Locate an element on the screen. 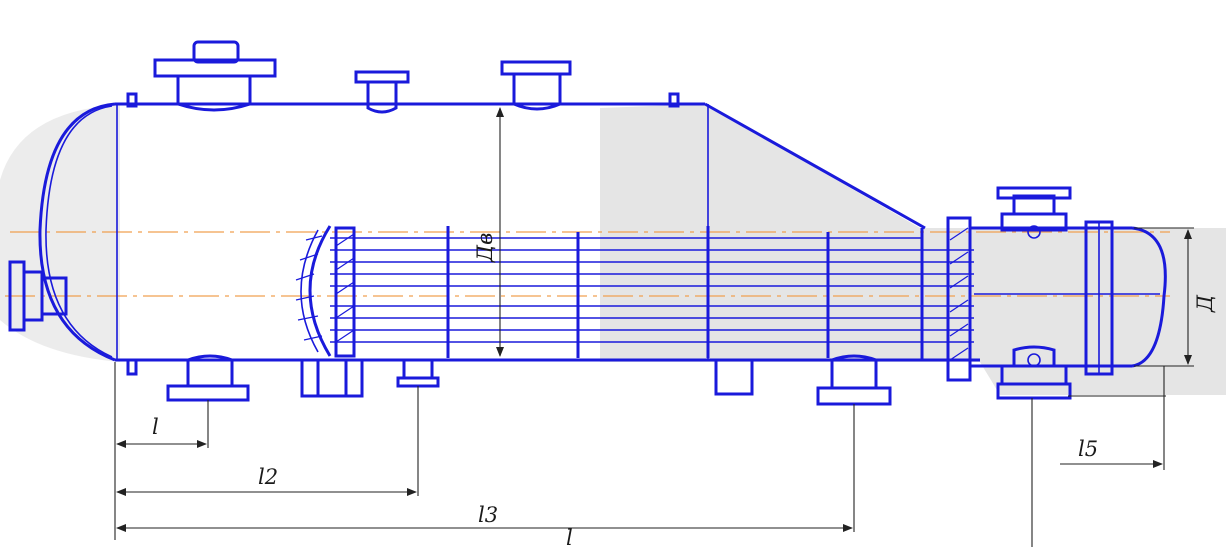 The height and width of the screenshot is (547, 1226). label-d: Д is located at coordinates (1205, 303).